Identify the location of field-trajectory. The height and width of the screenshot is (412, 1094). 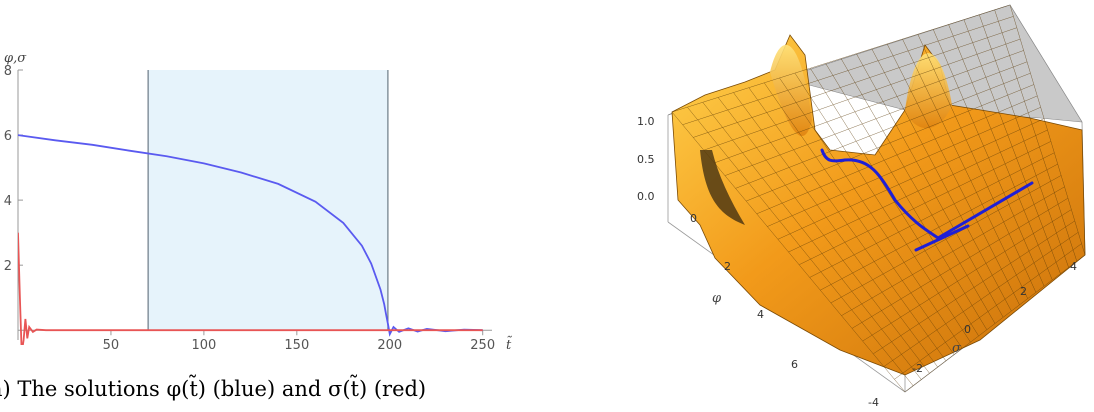
(927, 194).